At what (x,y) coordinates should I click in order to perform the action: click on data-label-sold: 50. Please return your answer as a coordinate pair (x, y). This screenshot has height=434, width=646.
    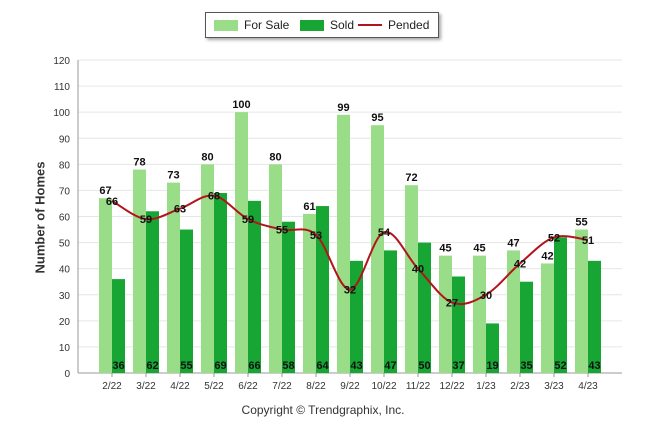
    Looking at the image, I should click on (424, 366).